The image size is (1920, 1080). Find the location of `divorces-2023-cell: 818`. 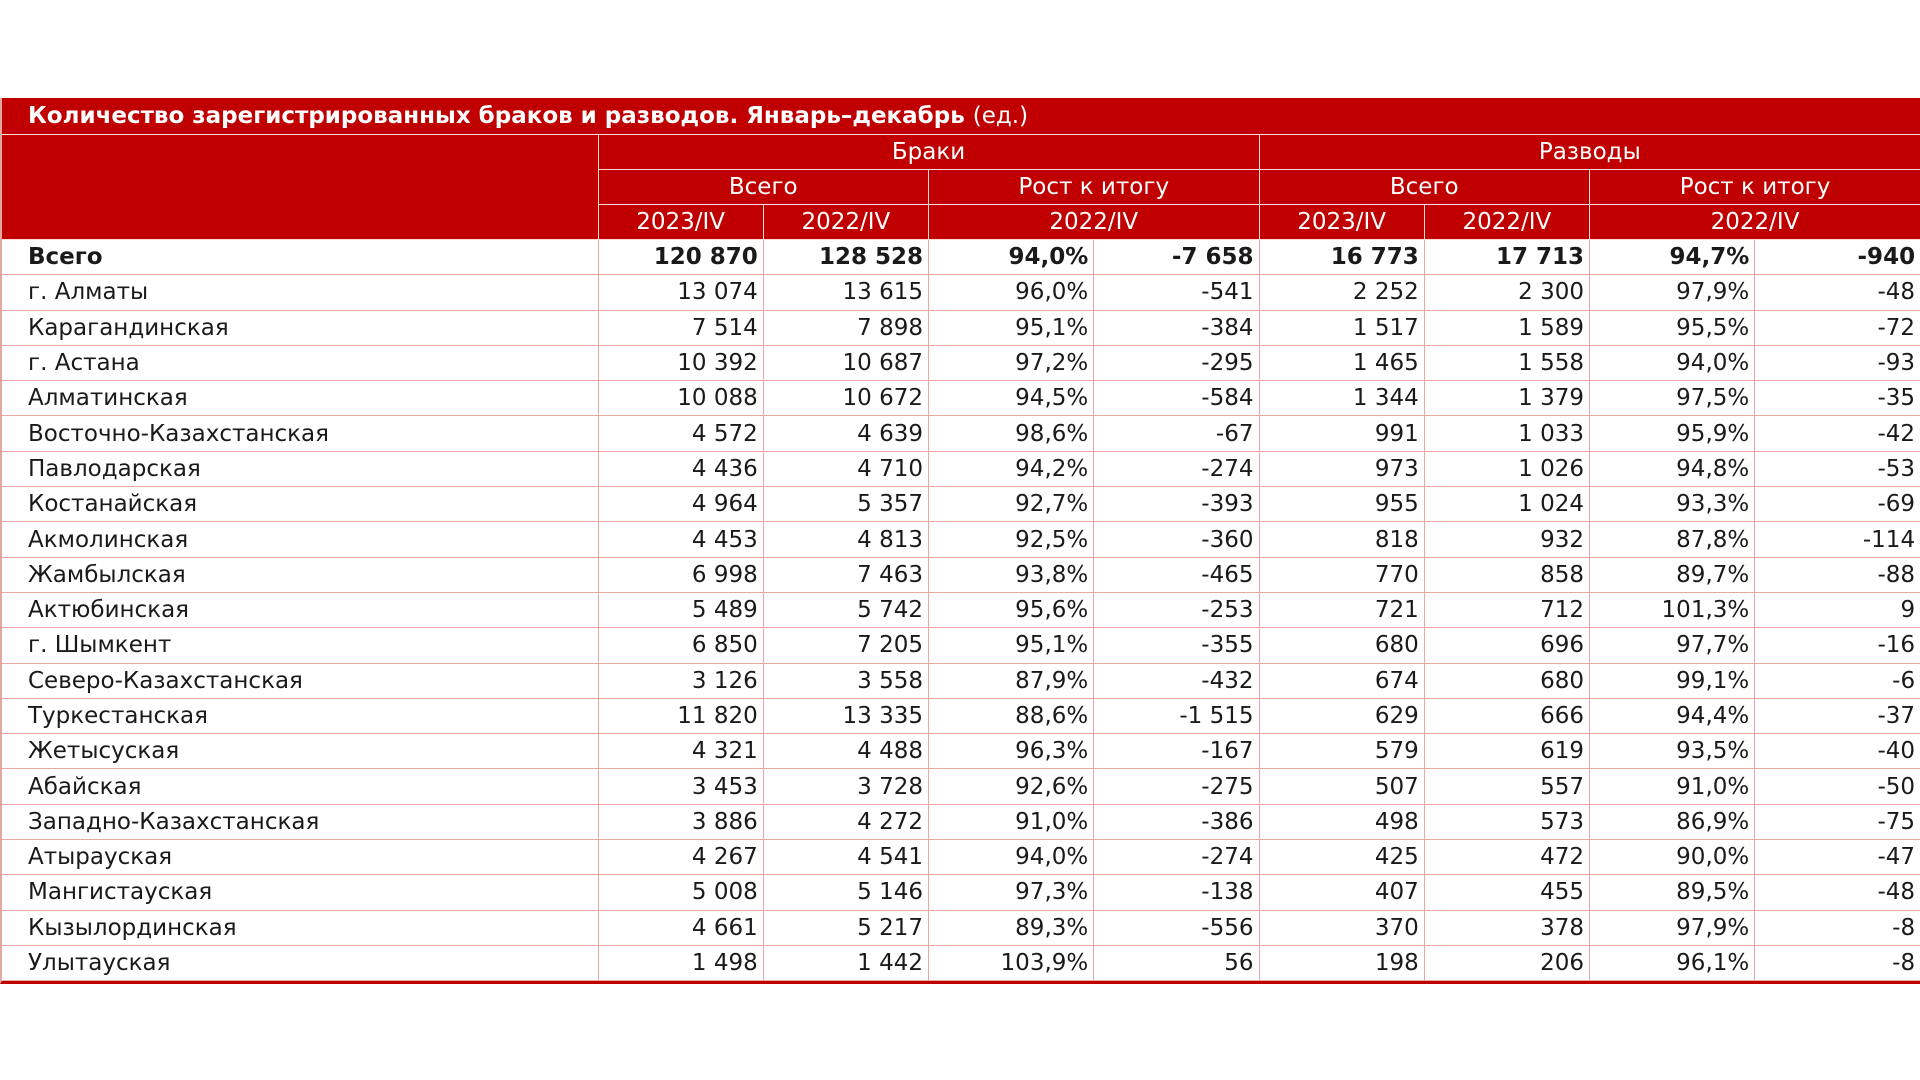

divorces-2023-cell: 818 is located at coordinates (1341, 539).